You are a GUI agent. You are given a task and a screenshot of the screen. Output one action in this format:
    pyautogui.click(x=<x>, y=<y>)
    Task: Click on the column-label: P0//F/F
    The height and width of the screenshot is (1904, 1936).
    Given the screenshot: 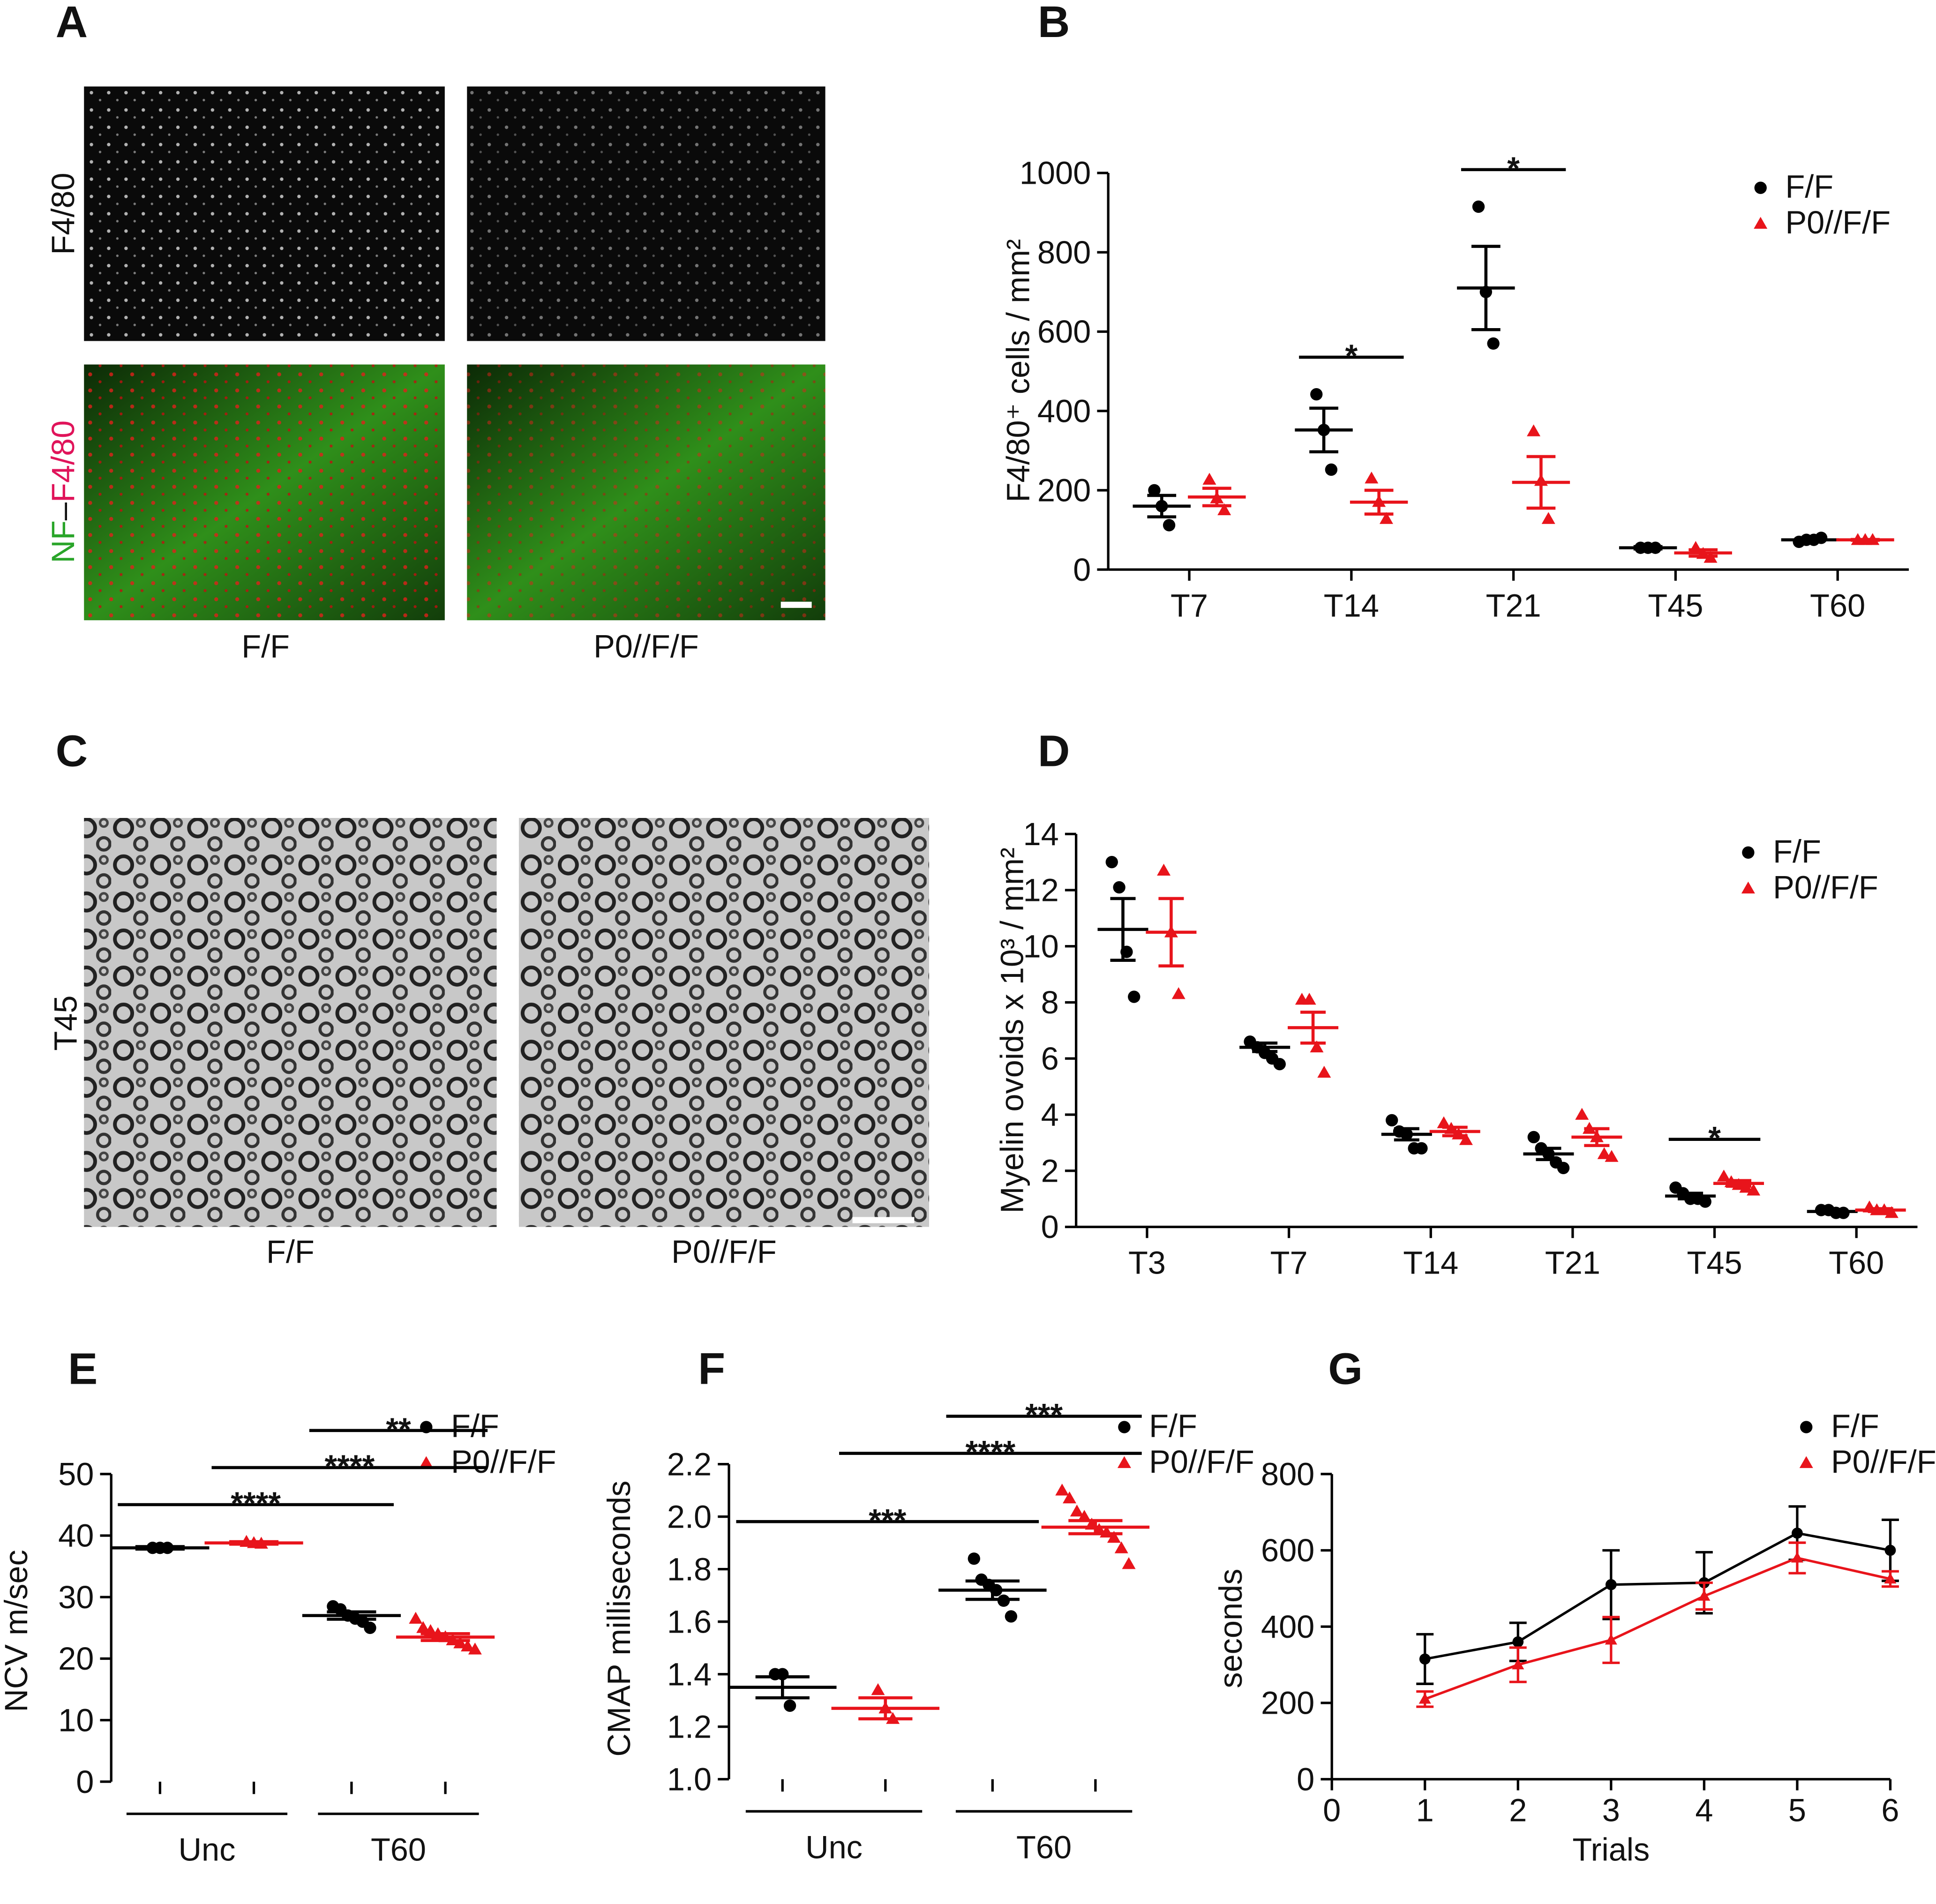 What is the action you would take?
    pyautogui.click(x=646, y=646)
    